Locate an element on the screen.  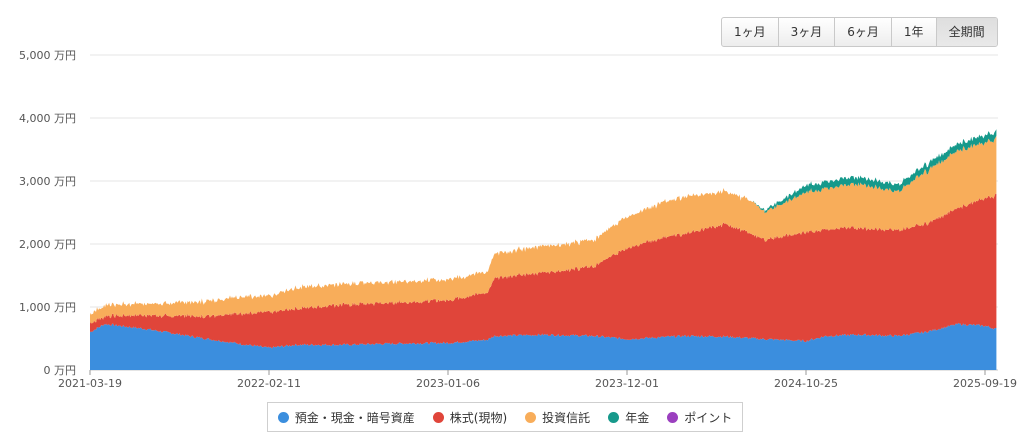
legend-item-0: 預金・現金・暗号資産 is located at coordinates (346, 417).